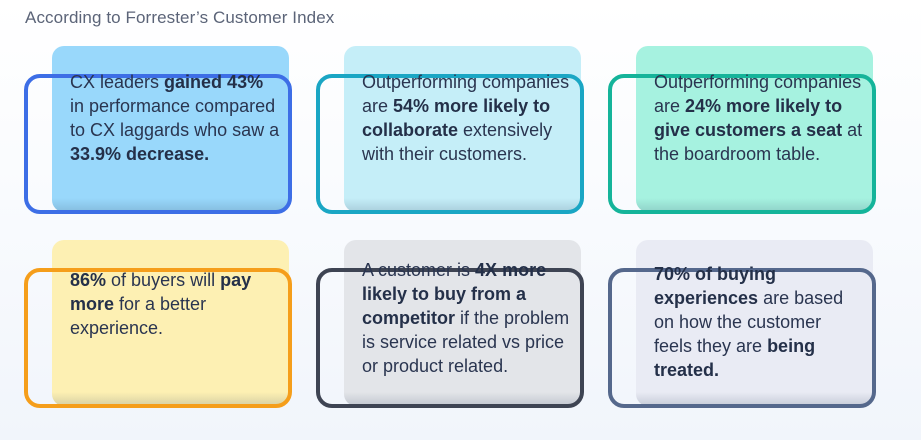 The height and width of the screenshot is (440, 921). I want to click on card-text-segment: A customer is, so click(419, 270).